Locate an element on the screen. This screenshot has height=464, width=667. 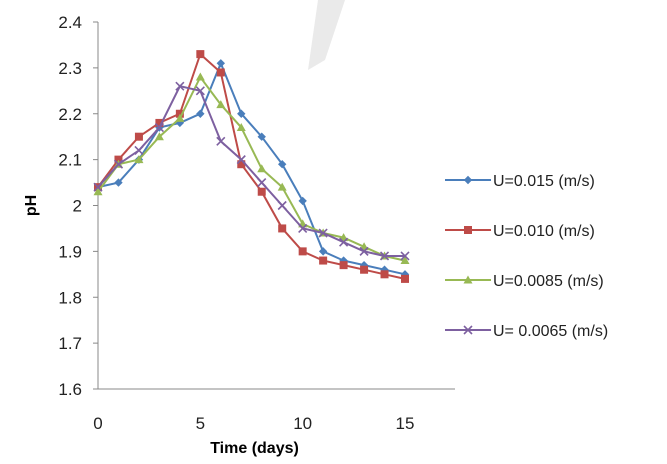
x-axis-title: Time (days) is located at coordinates (254, 448).